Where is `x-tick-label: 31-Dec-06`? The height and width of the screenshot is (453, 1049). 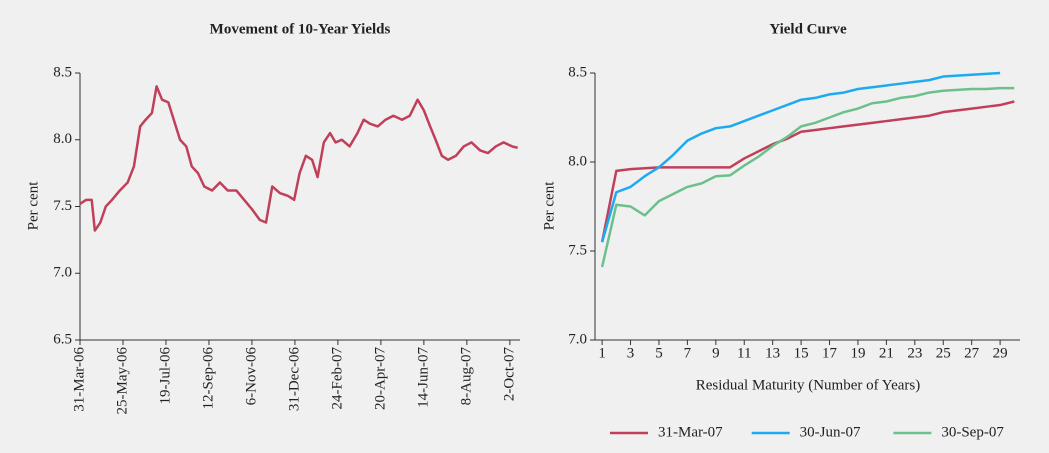
x-tick-label: 31-Dec-06 is located at coordinates (294, 379).